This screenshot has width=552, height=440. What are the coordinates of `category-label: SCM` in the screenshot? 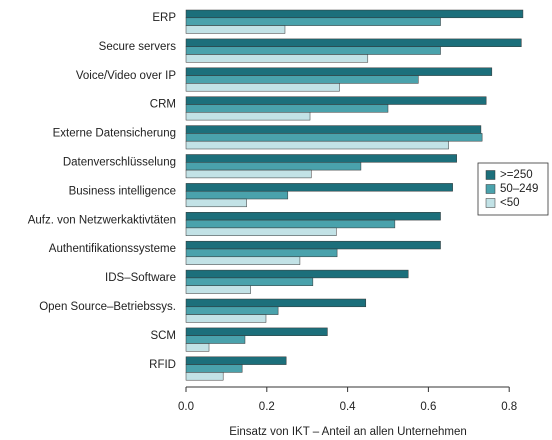 It's located at (163, 336).